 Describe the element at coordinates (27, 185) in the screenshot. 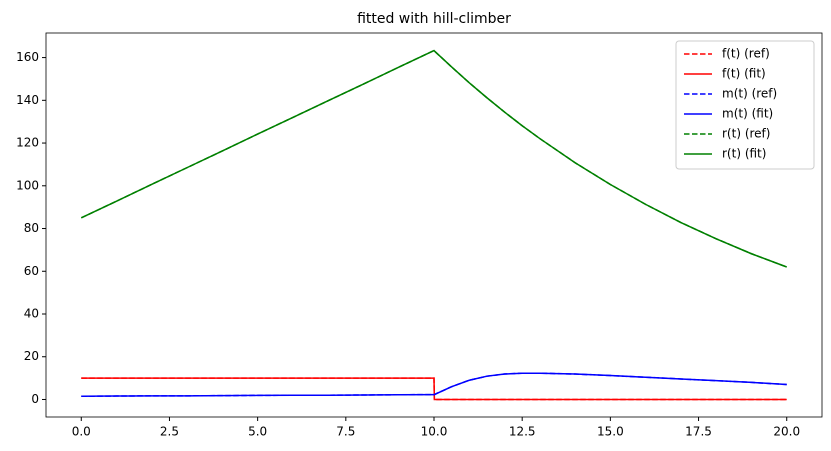

I see `y-tick-label: 100` at that location.